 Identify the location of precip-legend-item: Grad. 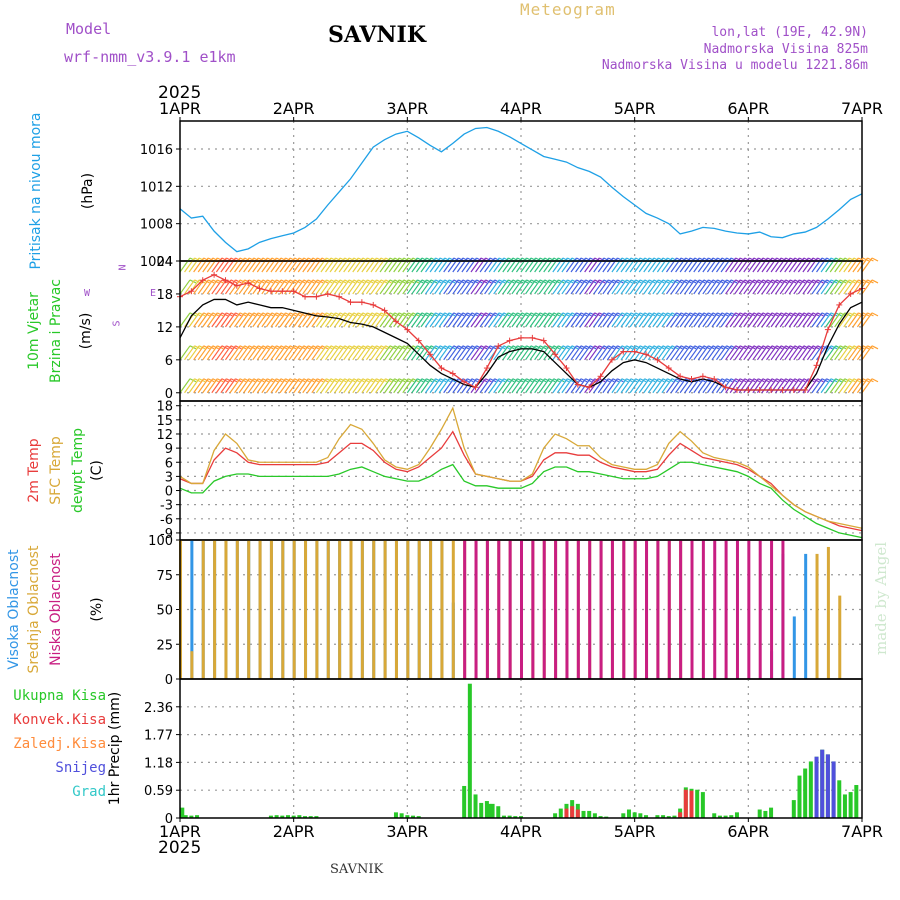
(89, 792).